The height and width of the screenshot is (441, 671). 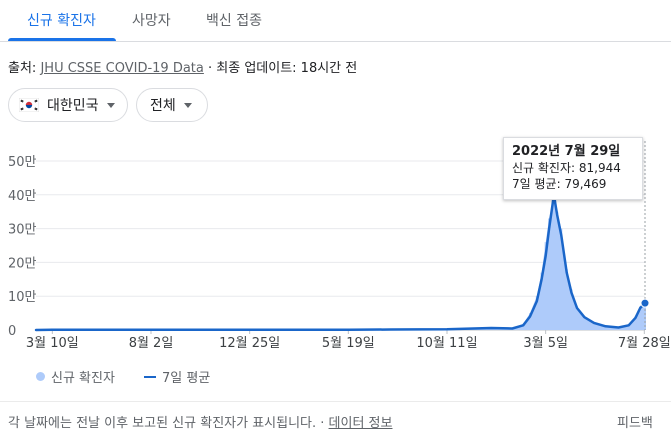 What do you see at coordinates (585, 184) in the screenshot?
I see `tooltip-average-value: 79,469` at bounding box center [585, 184].